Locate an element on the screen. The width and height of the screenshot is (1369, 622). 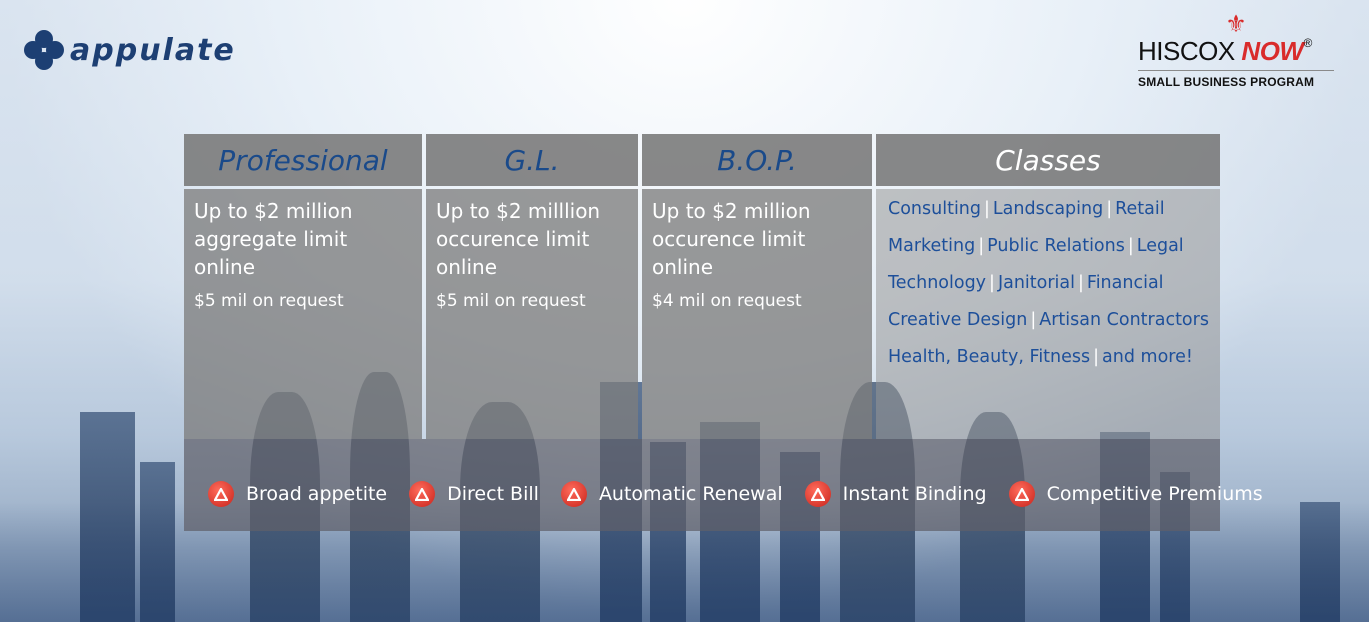
limit-text: Up to $2 million occurence limit online is located at coordinates (731, 239).